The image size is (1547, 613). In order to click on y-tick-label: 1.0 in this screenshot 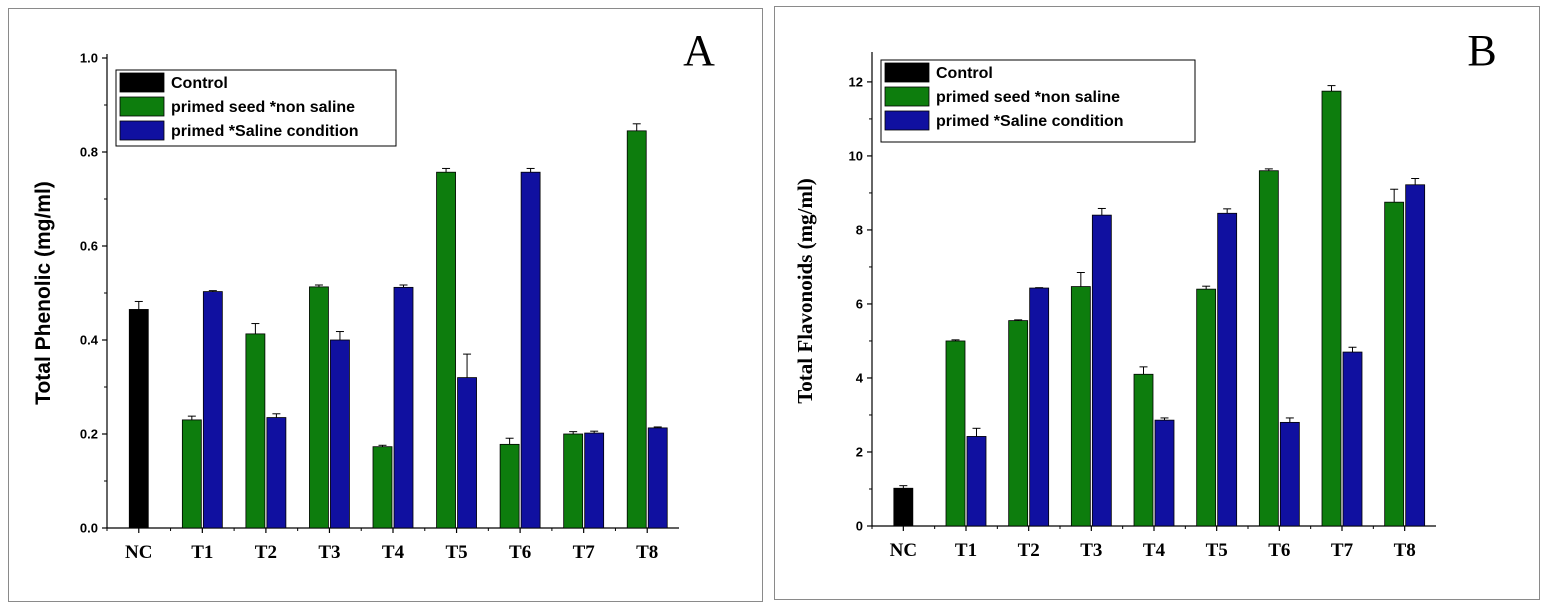, I will do `click(89, 58)`.